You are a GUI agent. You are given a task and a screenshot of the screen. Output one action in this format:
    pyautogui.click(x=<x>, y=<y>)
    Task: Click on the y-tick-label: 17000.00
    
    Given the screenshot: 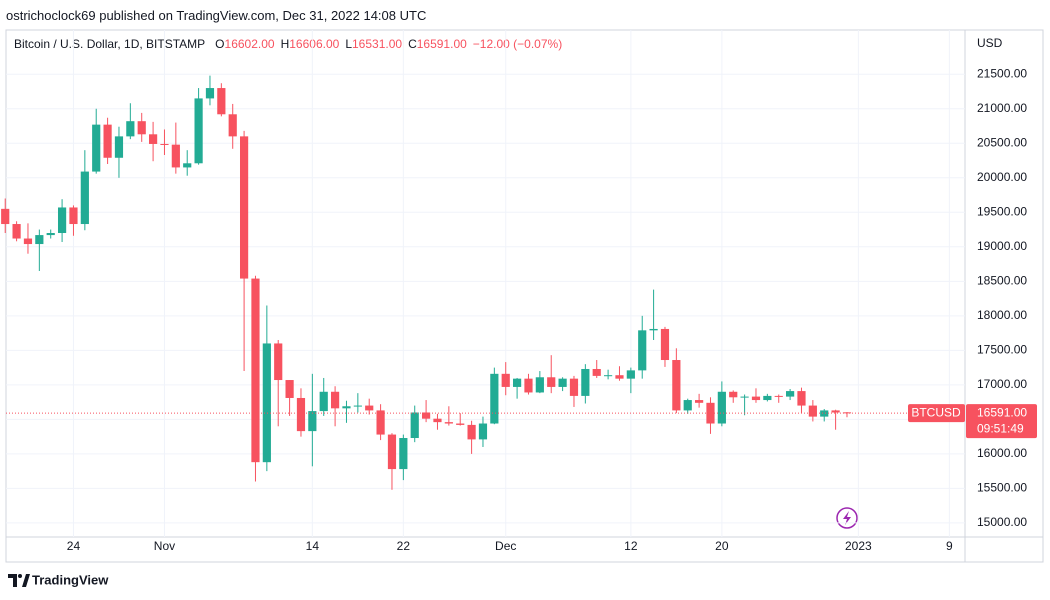 What is the action you would take?
    pyautogui.click(x=1002, y=384)
    